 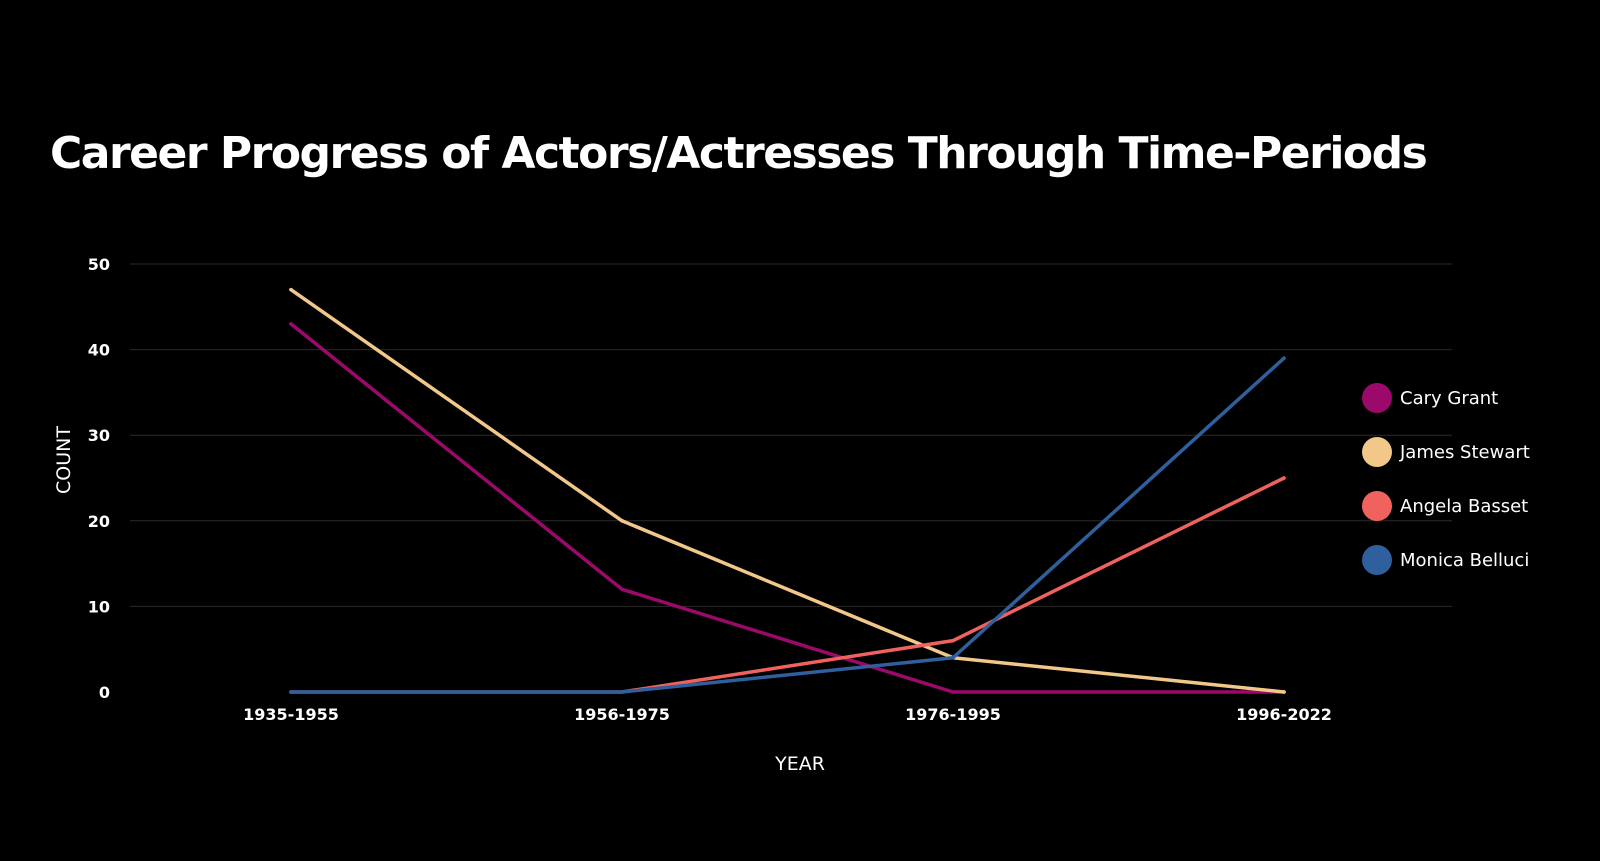 What do you see at coordinates (622, 714) in the screenshot?
I see `x-tick-label: 1956-1975` at bounding box center [622, 714].